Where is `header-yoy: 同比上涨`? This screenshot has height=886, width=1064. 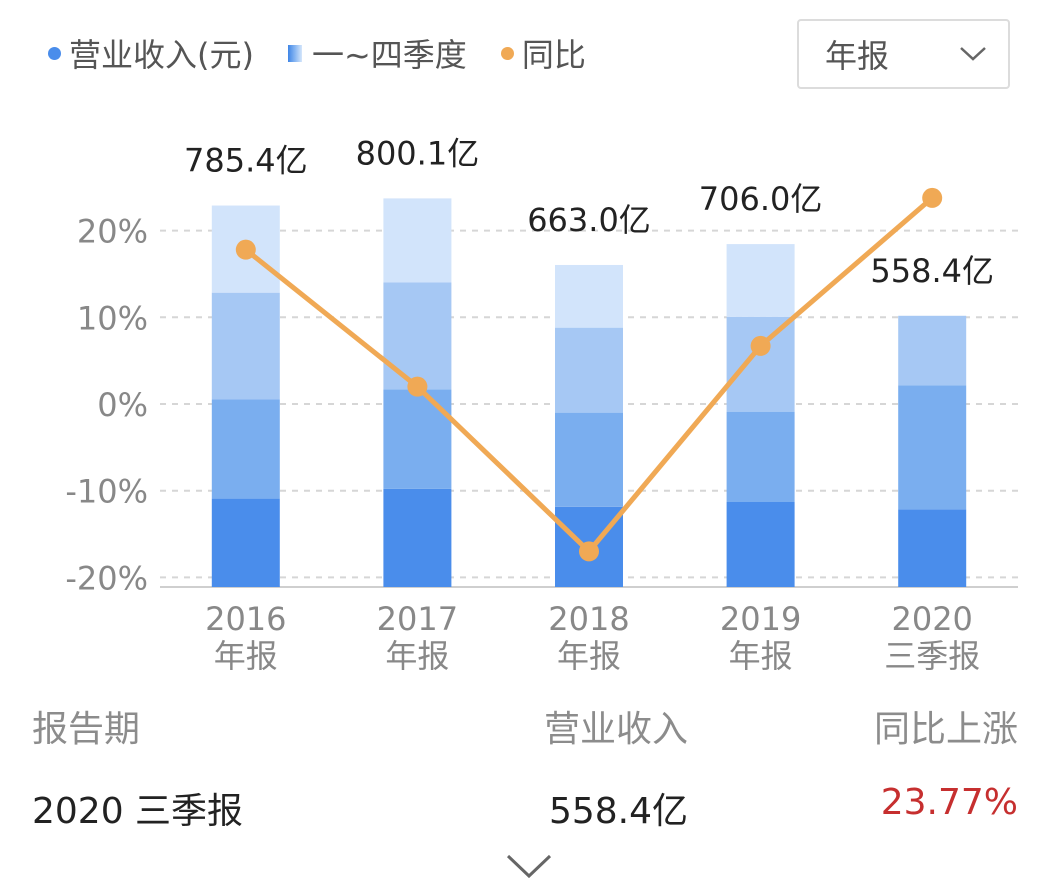
header-yoy: 同比上涨 is located at coordinates (945, 729).